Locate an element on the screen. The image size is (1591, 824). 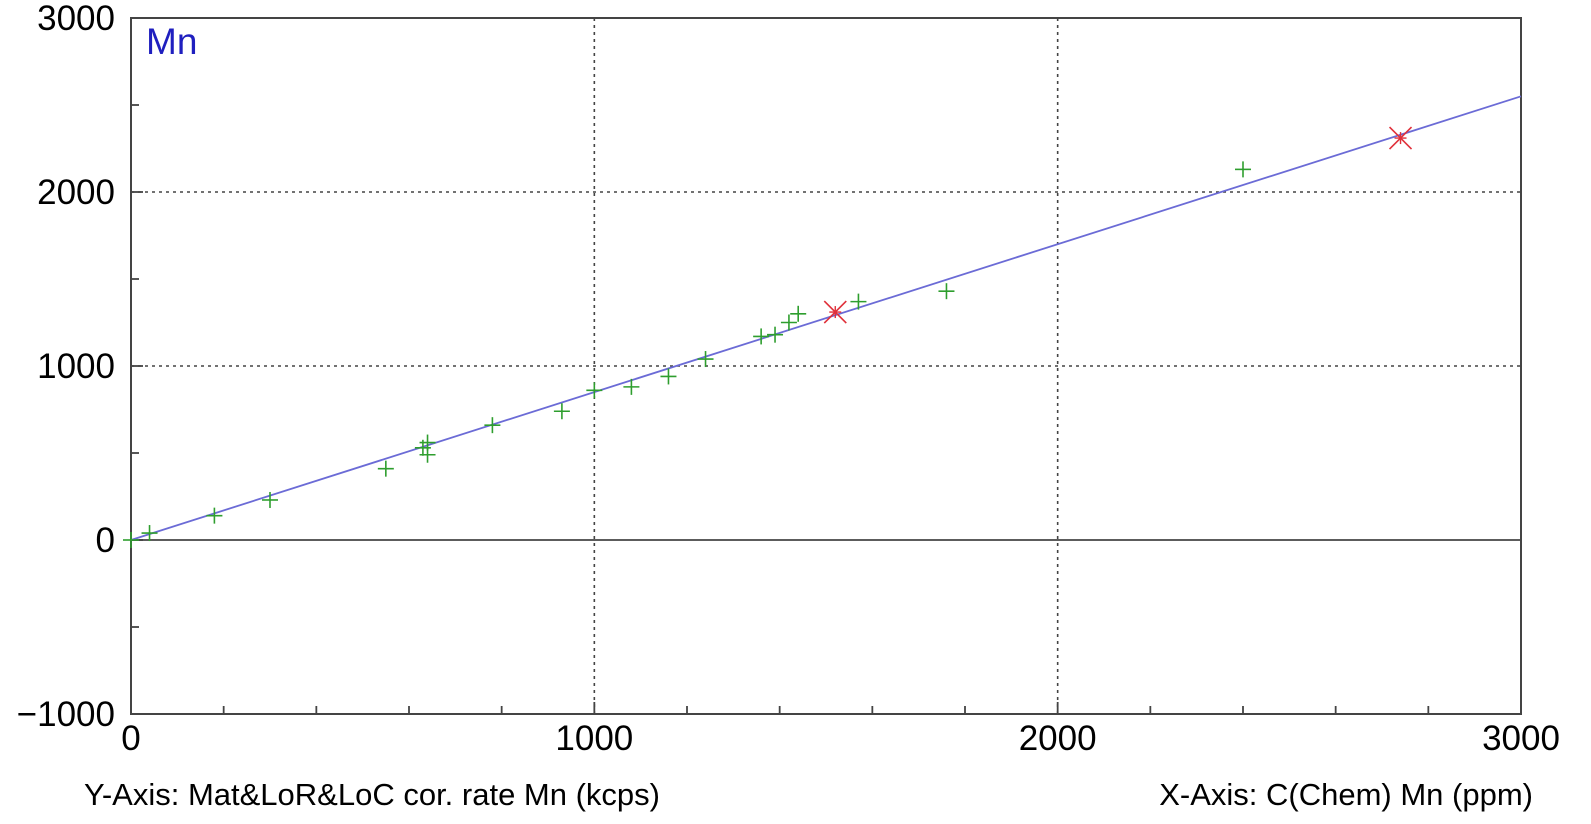
y-tick-label: 1000 is located at coordinates (76, 366).